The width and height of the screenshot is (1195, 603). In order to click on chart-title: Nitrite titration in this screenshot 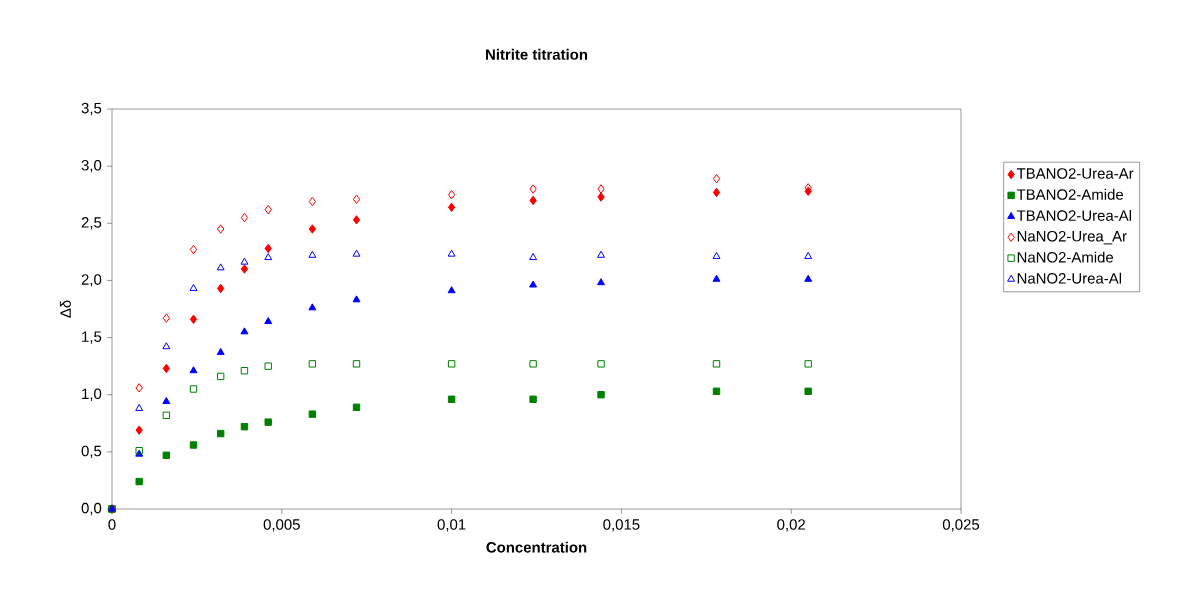, I will do `click(537, 54)`.